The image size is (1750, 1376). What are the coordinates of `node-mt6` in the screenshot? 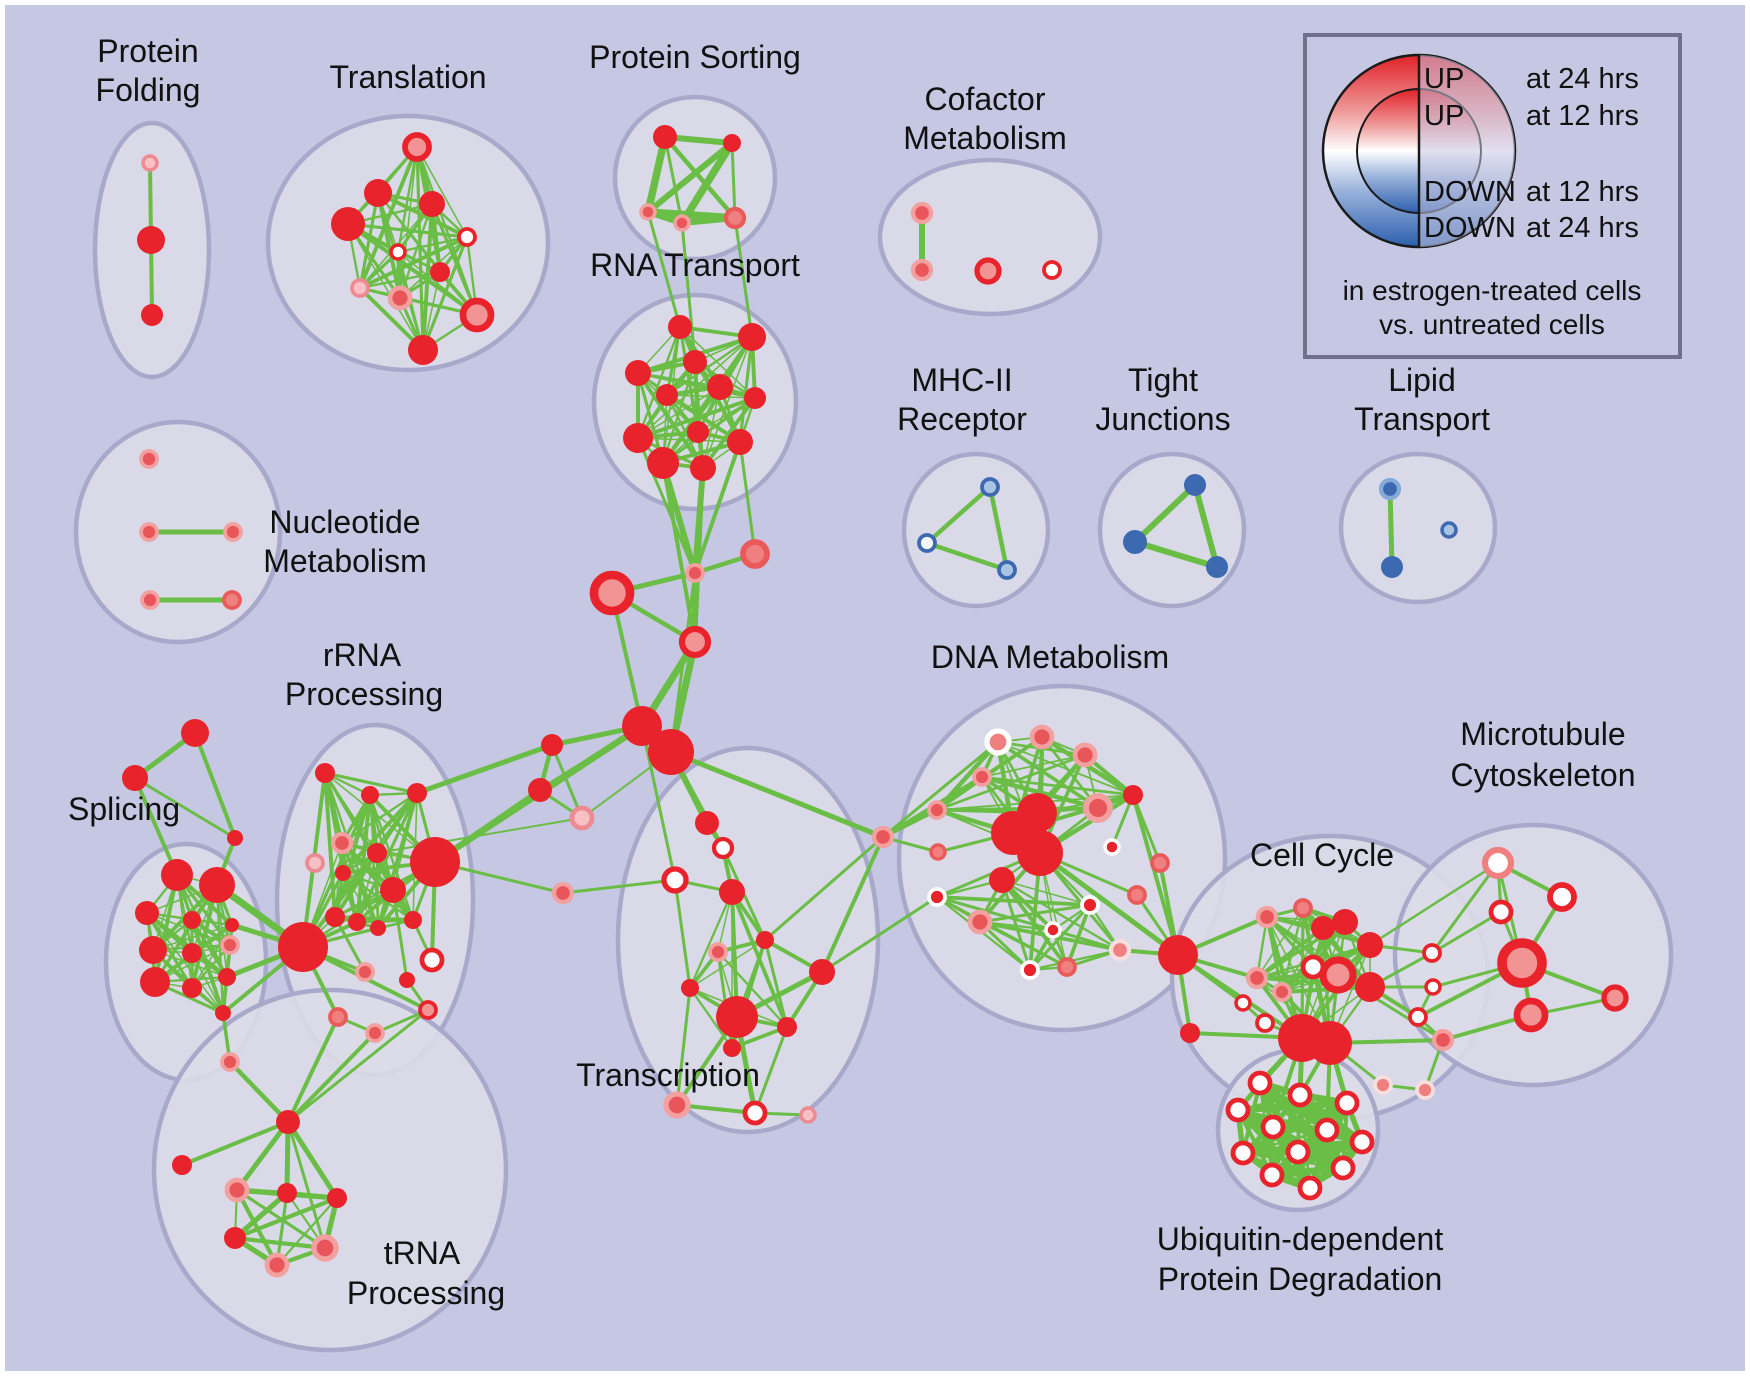 It's located at (1615, 998).